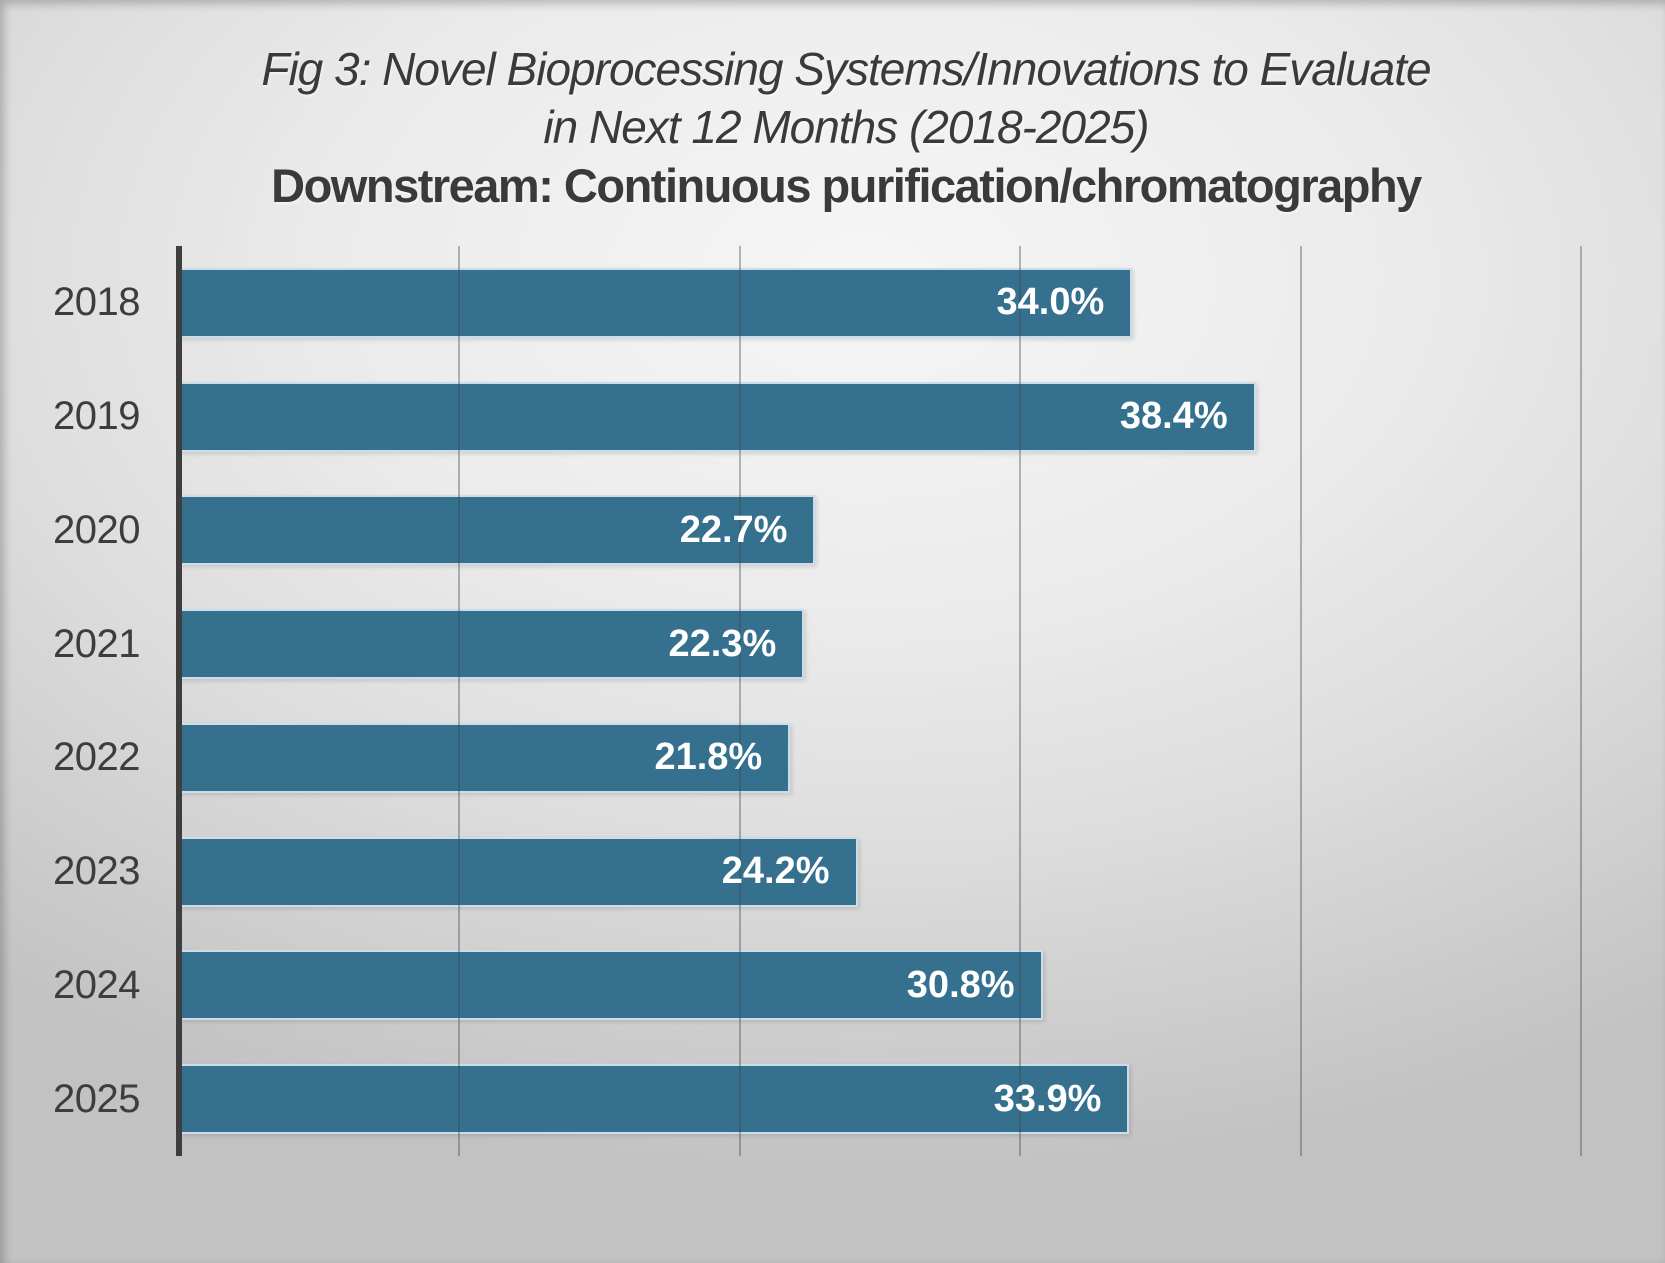 This screenshot has height=1263, width=1665. What do you see at coordinates (717, 416) in the screenshot?
I see `bar-2019: 38.4%` at bounding box center [717, 416].